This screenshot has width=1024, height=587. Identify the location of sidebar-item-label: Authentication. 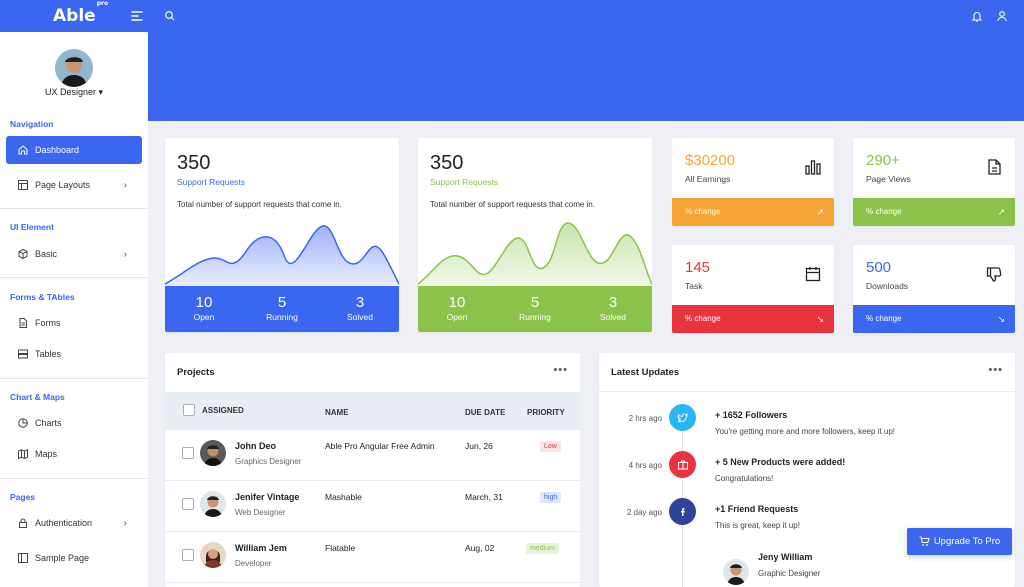
(64, 523).